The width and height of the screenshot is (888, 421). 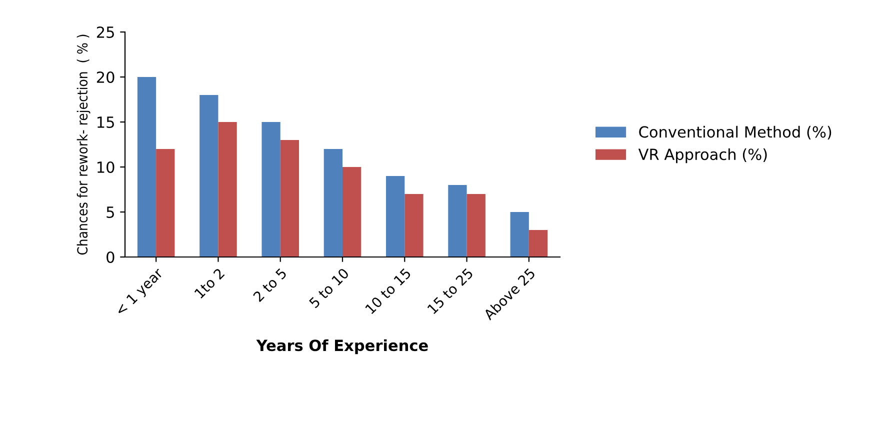 I want to click on x-axis-title: Years Of Experience, so click(x=342, y=346).